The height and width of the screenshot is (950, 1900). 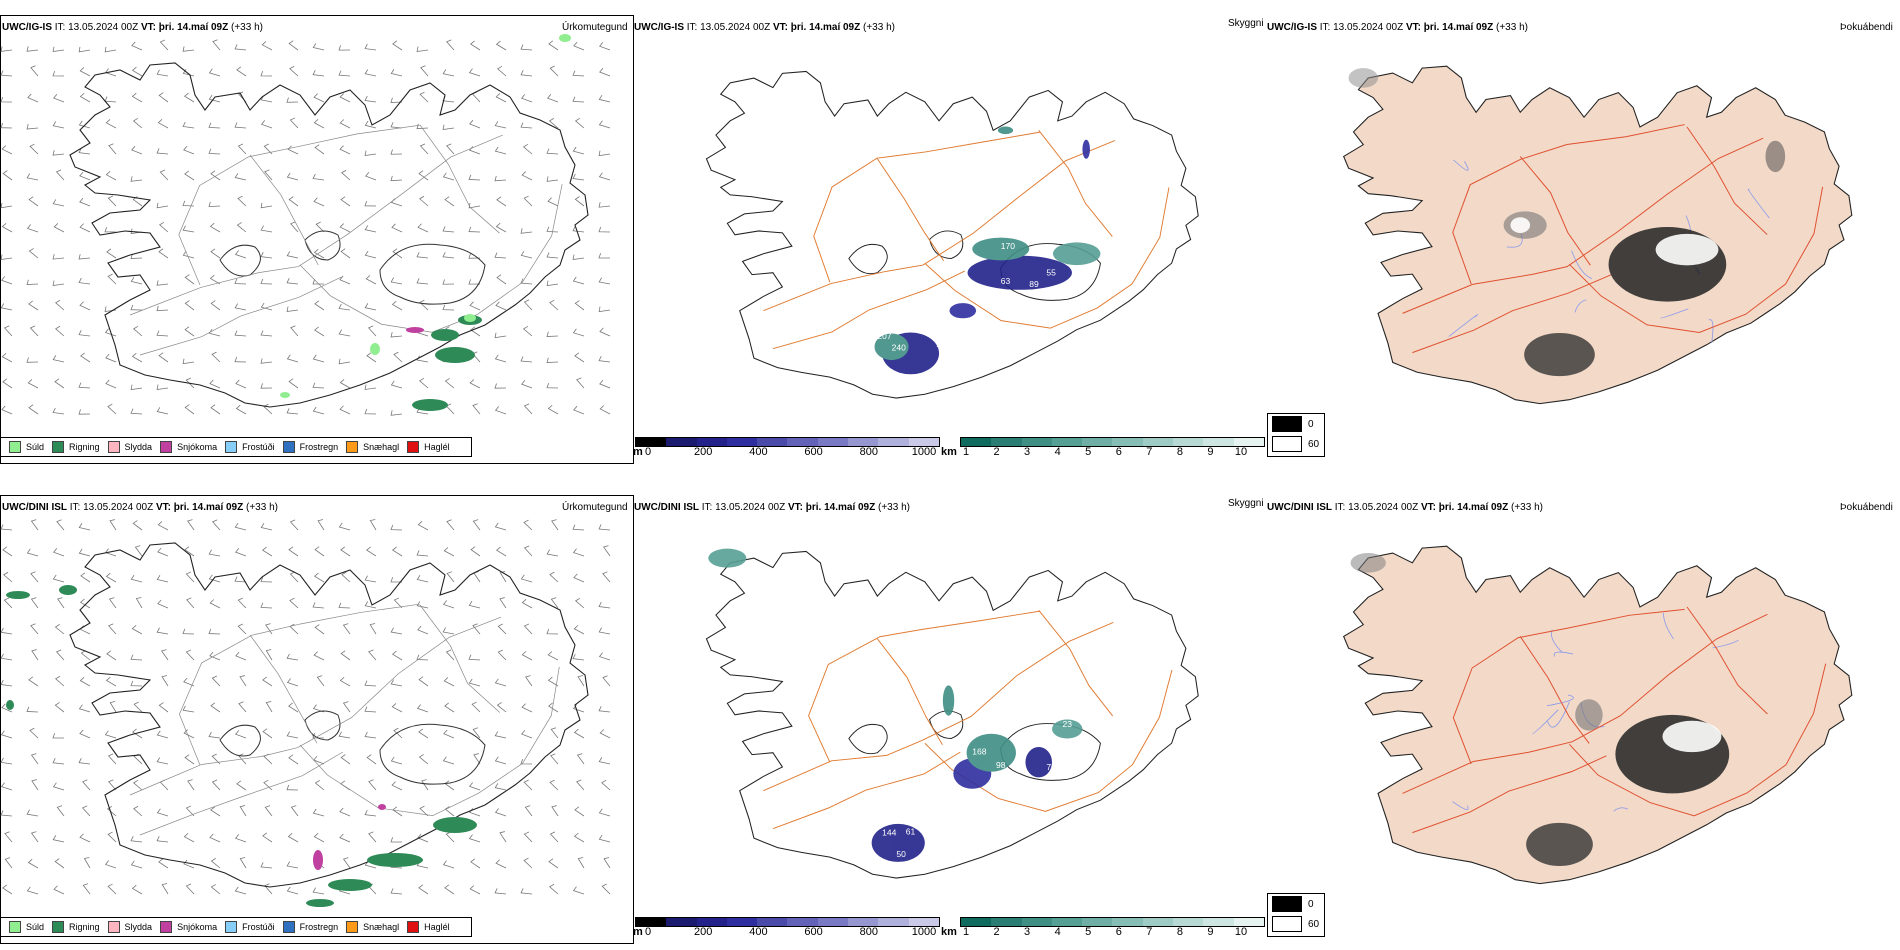 I want to click on drizzle-areas, so click(x=425, y=216).